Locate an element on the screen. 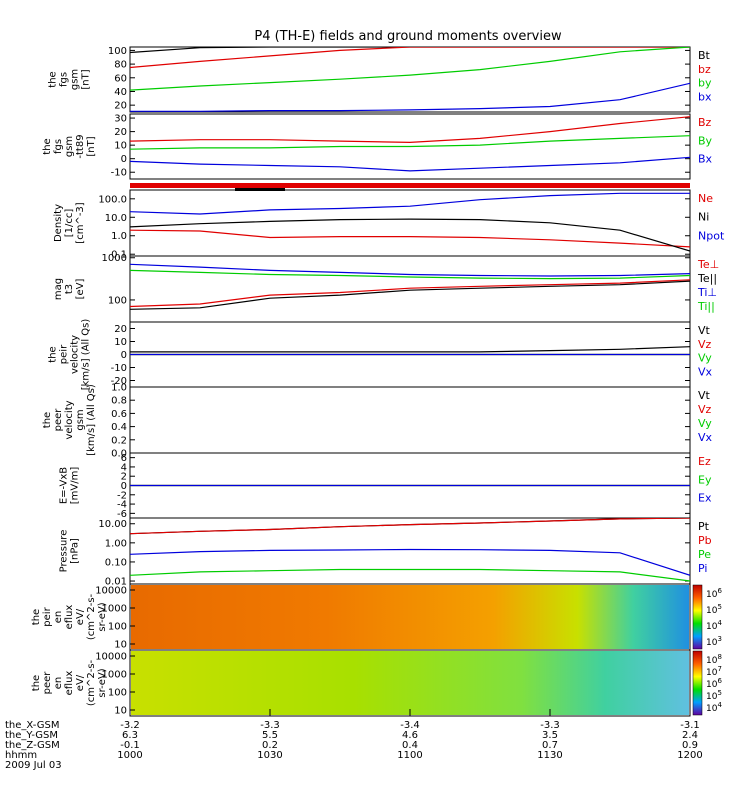 The height and width of the screenshot is (800, 750). legend-Te⊥: Te⊥ is located at coordinates (708, 264).